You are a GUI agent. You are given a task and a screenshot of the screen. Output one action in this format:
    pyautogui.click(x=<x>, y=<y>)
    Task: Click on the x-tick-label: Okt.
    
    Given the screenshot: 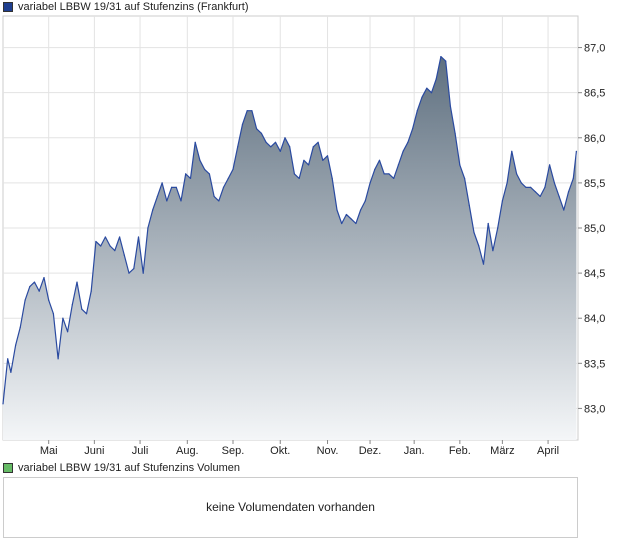 What is the action you would take?
    pyautogui.click(x=280, y=451)
    